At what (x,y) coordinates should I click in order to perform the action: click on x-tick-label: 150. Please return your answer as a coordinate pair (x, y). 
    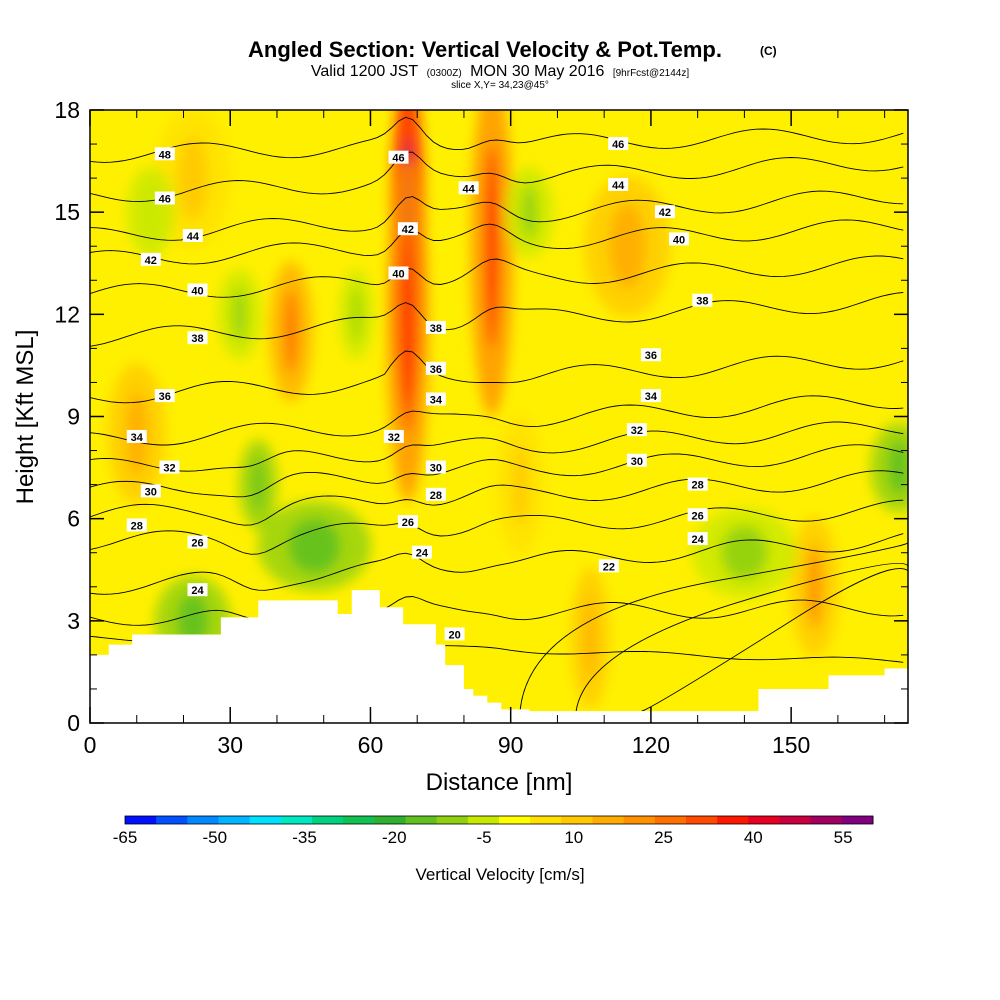
    Looking at the image, I should click on (791, 745).